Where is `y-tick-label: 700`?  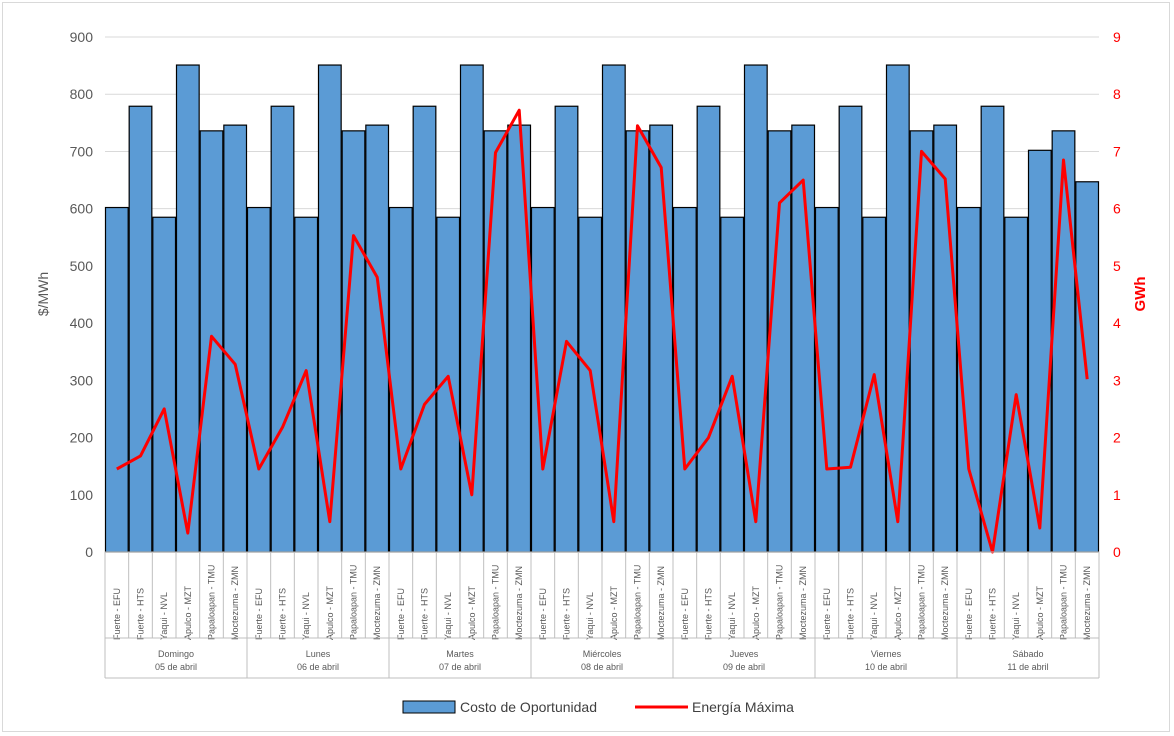 y-tick-label: 700 is located at coordinates (82, 151).